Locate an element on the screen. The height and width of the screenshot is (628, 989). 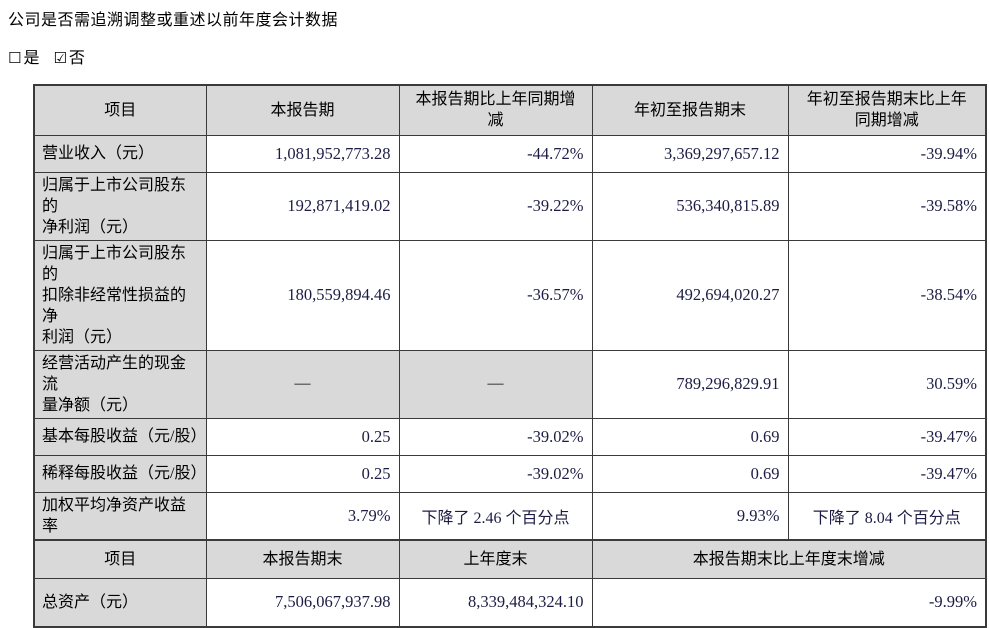
cell-value: 789,296,829.91 is located at coordinates (690, 384).